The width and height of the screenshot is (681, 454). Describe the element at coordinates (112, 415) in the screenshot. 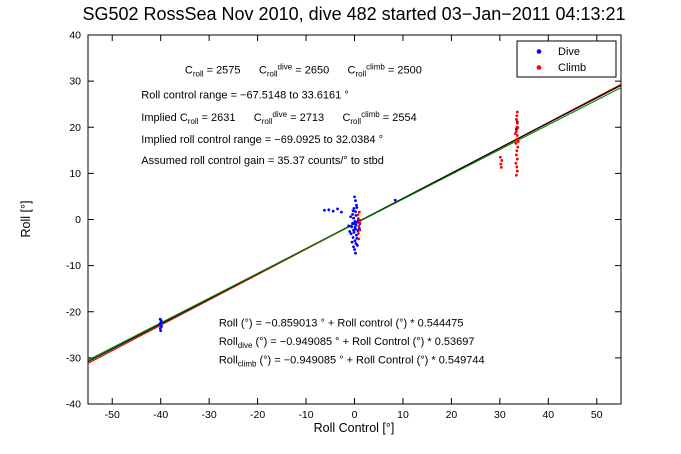

I see `x-tick-label: -50` at that location.